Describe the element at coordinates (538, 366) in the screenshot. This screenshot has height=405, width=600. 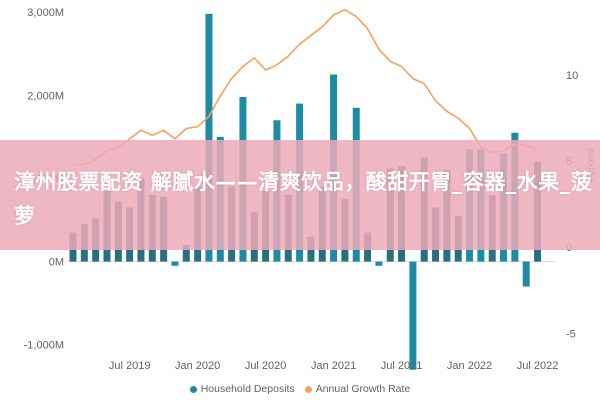
I see `x-axis-tick-label: Jul 2022` at that location.